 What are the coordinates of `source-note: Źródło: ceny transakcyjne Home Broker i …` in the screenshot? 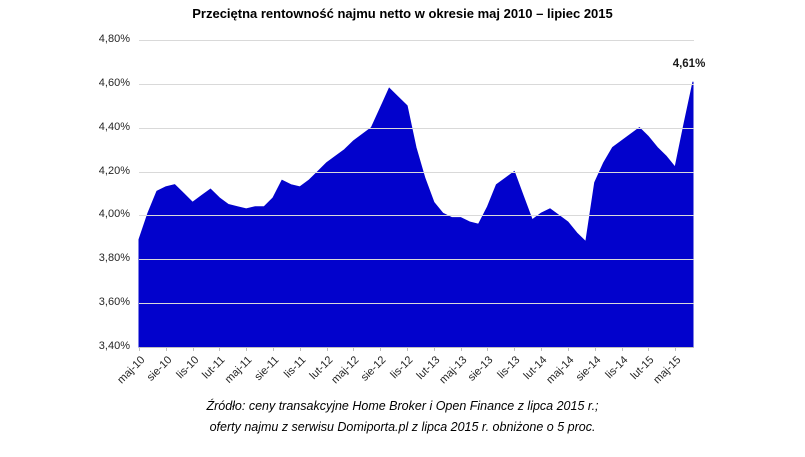 It's located at (402, 417).